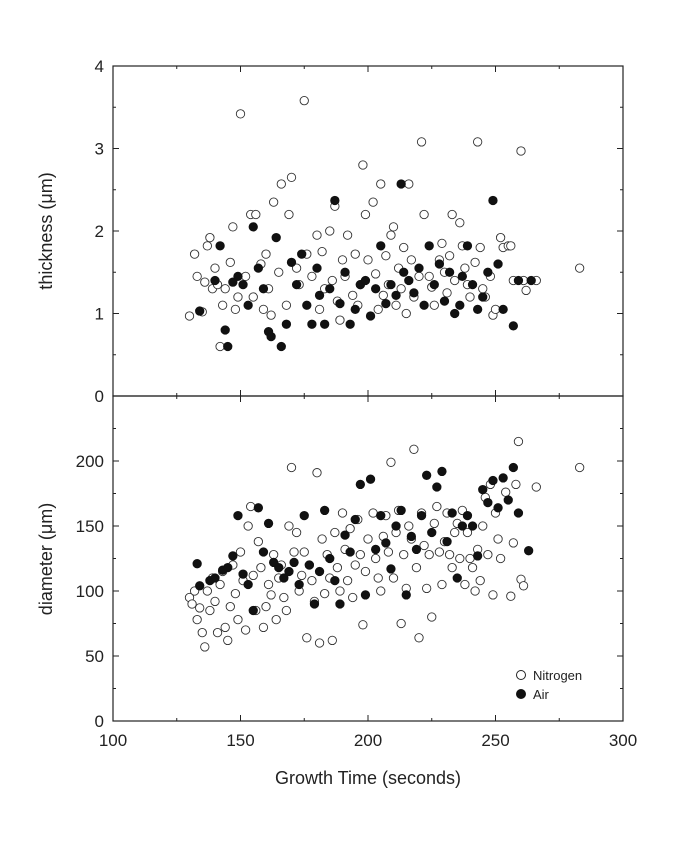  I want to click on x-axis-title: Growth Time (seconds), so click(368, 778).